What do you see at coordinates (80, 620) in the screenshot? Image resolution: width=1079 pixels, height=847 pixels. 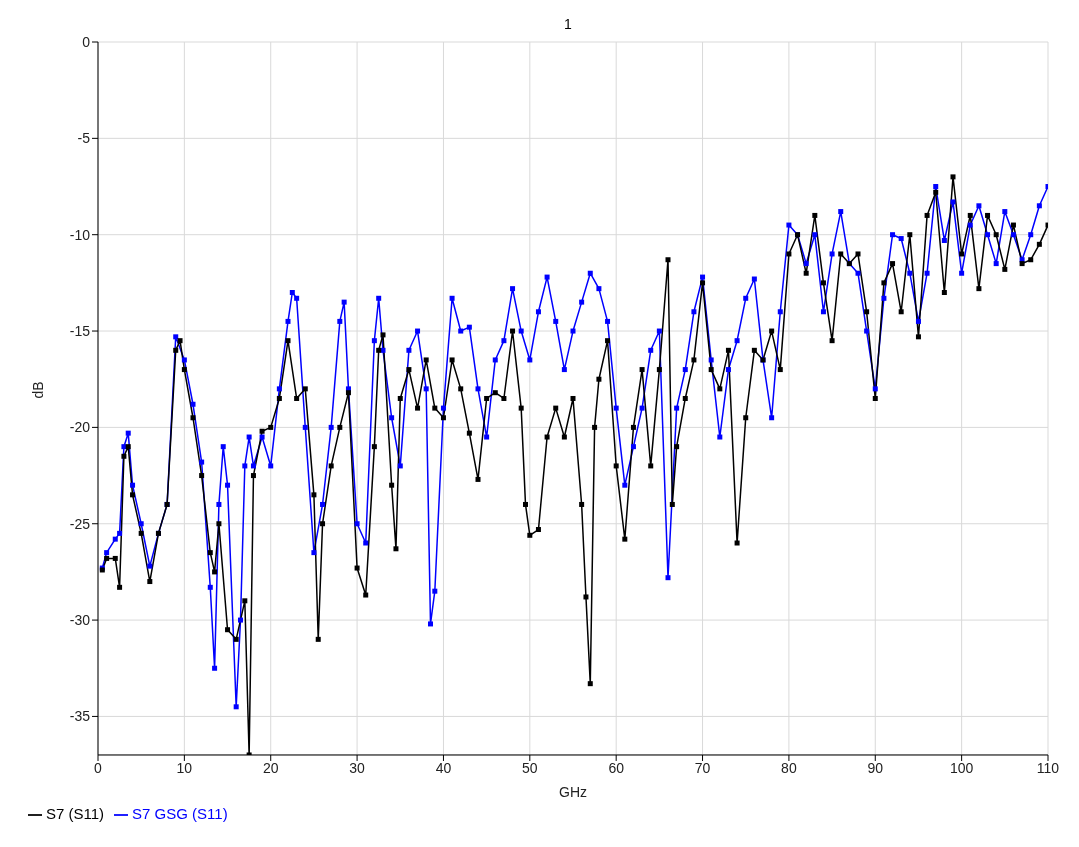 I see `y-tick-label: -30` at bounding box center [80, 620].